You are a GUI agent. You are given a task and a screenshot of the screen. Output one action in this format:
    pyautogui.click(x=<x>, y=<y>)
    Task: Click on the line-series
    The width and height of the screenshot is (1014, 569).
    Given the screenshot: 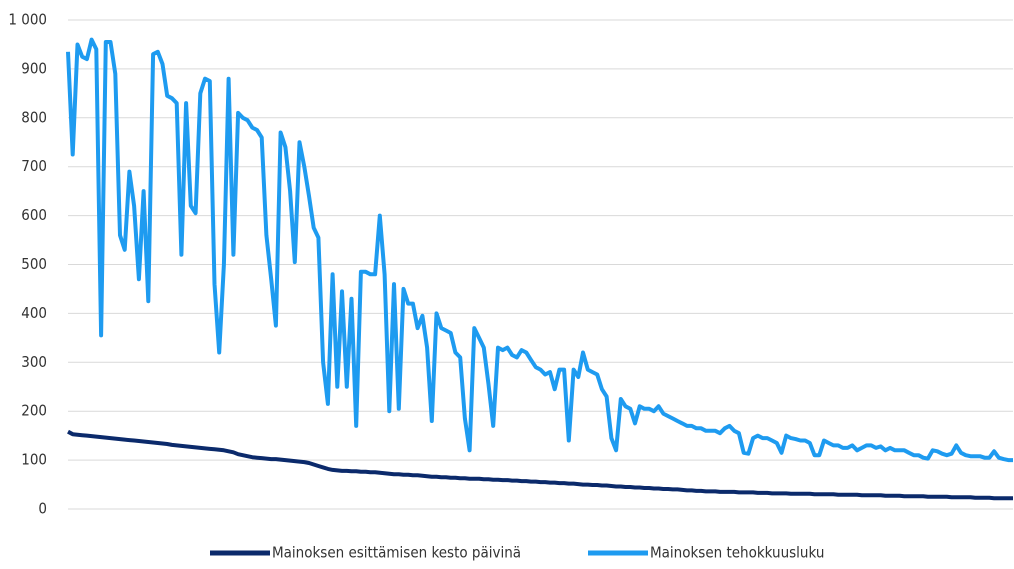 What is the action you would take?
    pyautogui.click(x=540, y=465)
    